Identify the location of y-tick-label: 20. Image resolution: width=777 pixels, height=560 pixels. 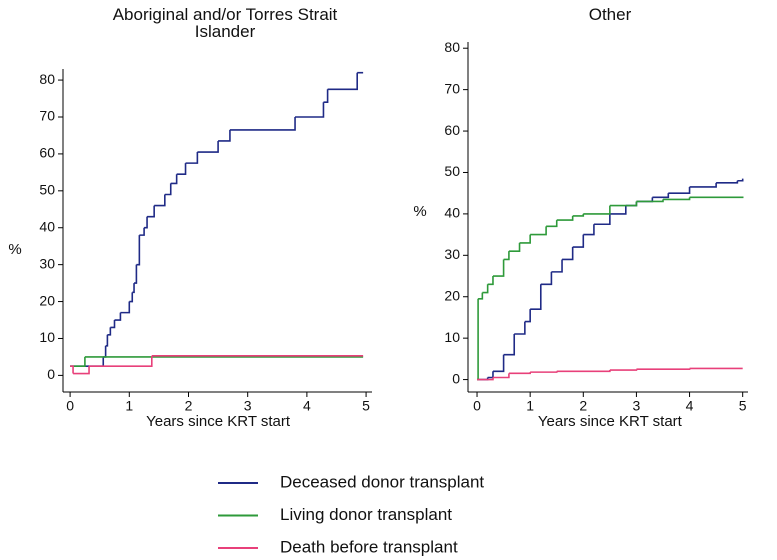
(47, 300).